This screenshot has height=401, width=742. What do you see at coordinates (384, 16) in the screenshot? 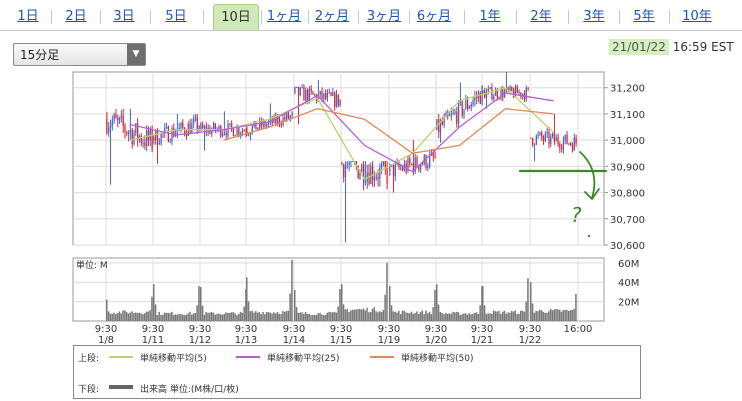
I see `tab-8: 3ヶ月` at bounding box center [384, 16].